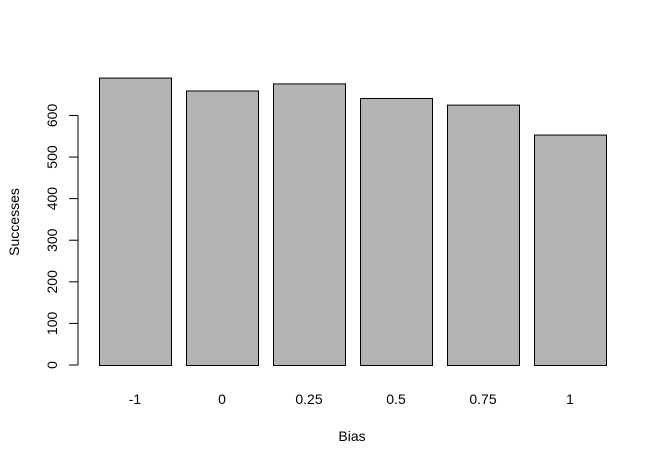 This screenshot has height=466, width=667. Describe the element at coordinates (351, 436) in the screenshot. I see `x-axis-title: Bias` at that location.